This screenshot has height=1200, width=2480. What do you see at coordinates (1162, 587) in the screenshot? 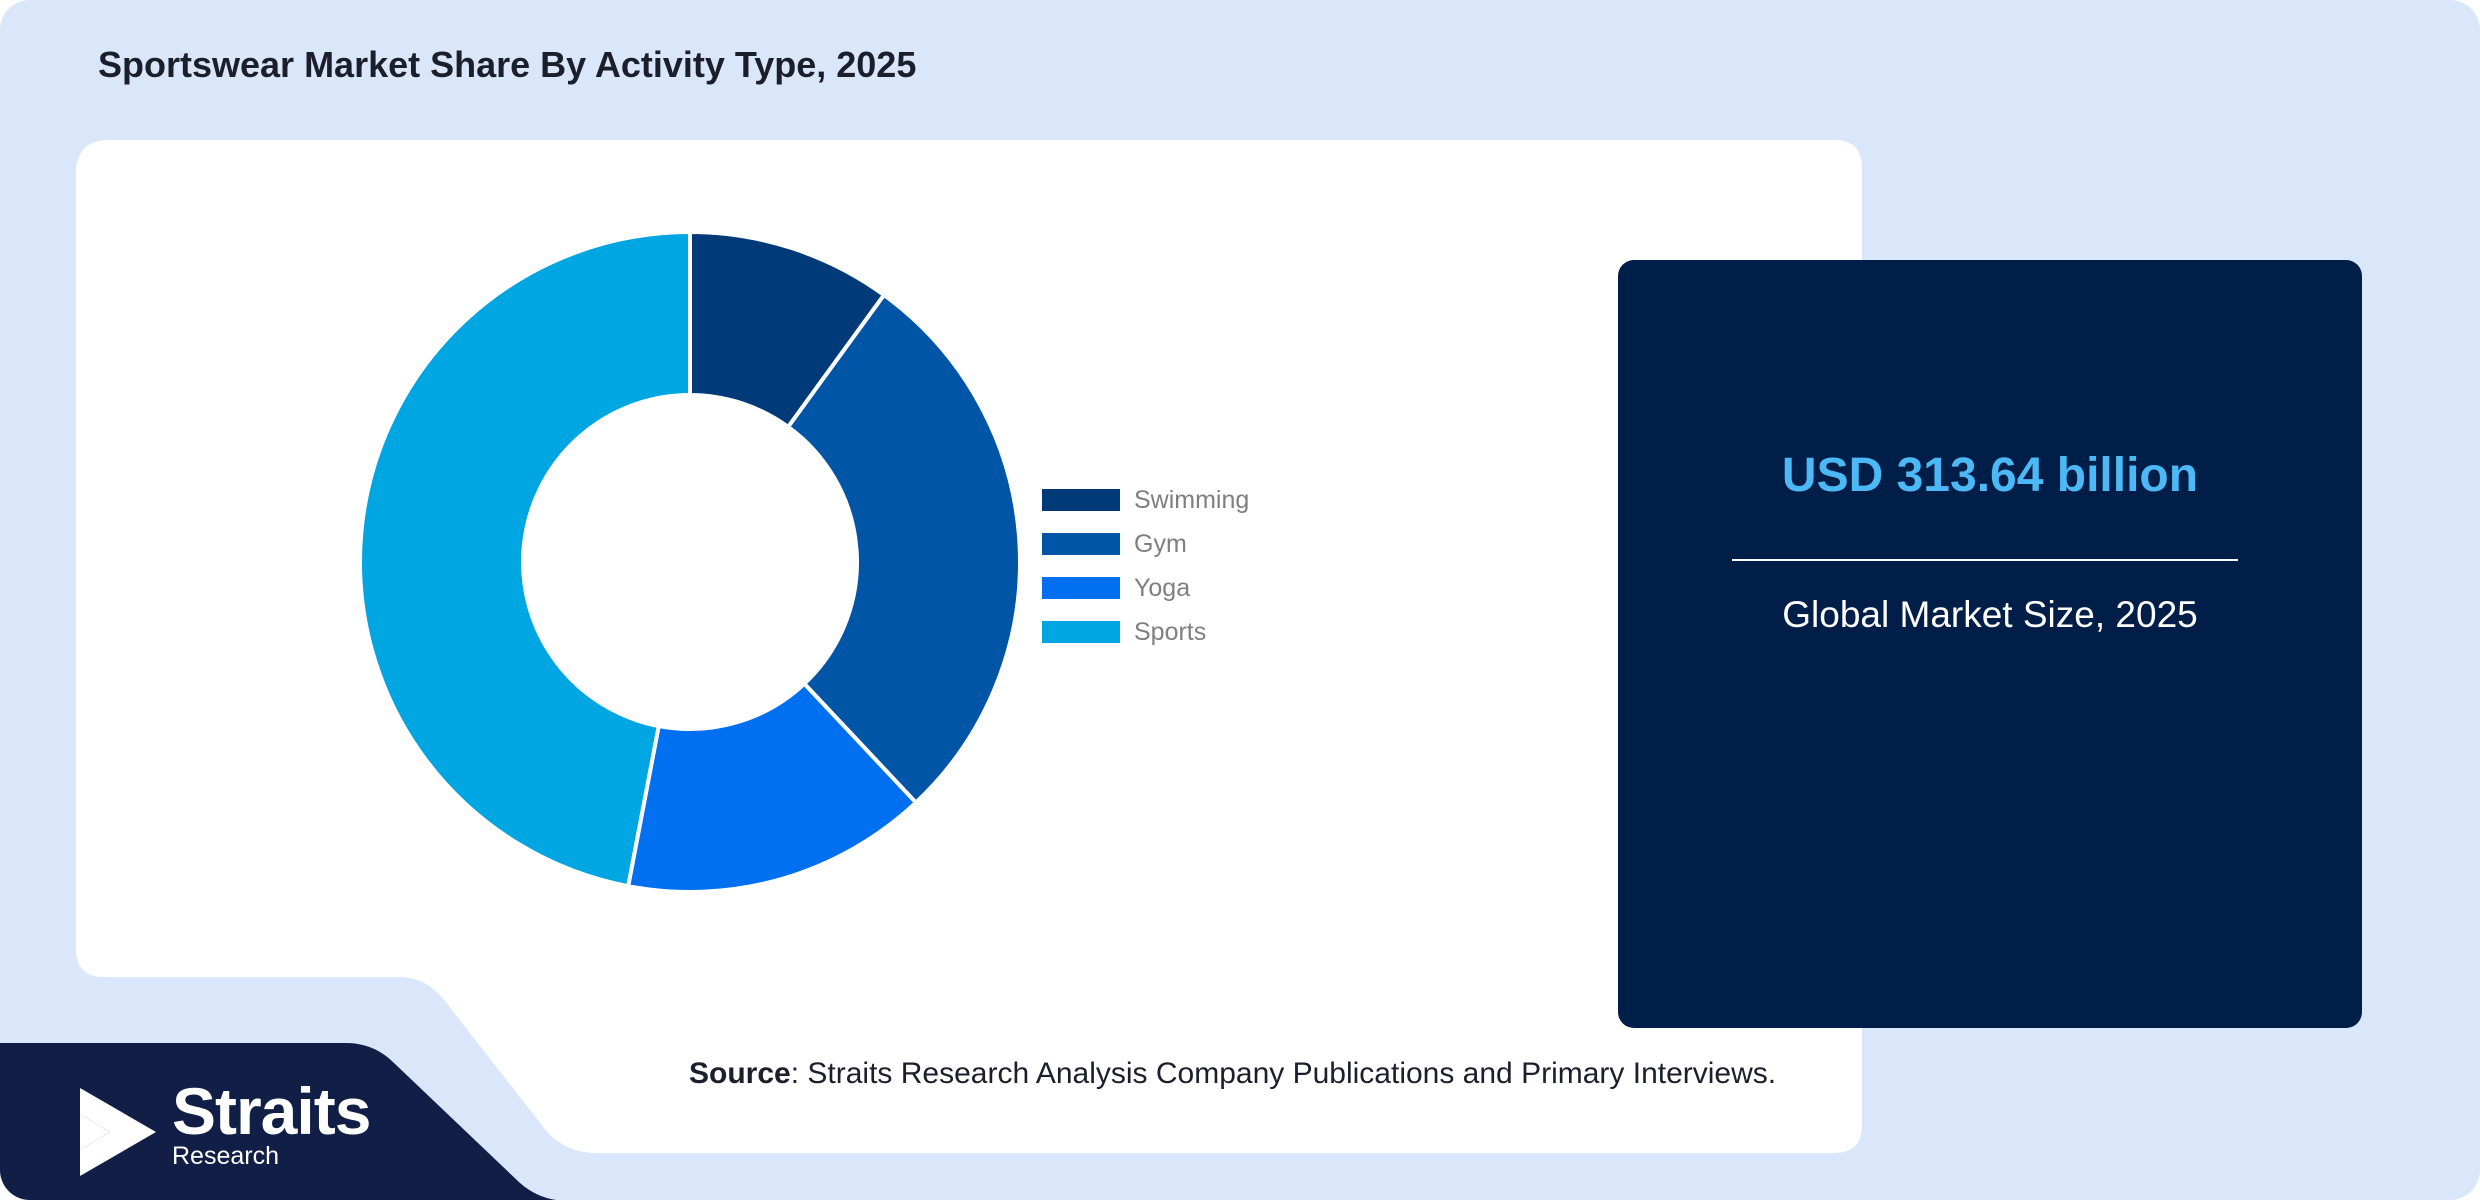
I see `legend-label: Yoga` at bounding box center [1162, 587].